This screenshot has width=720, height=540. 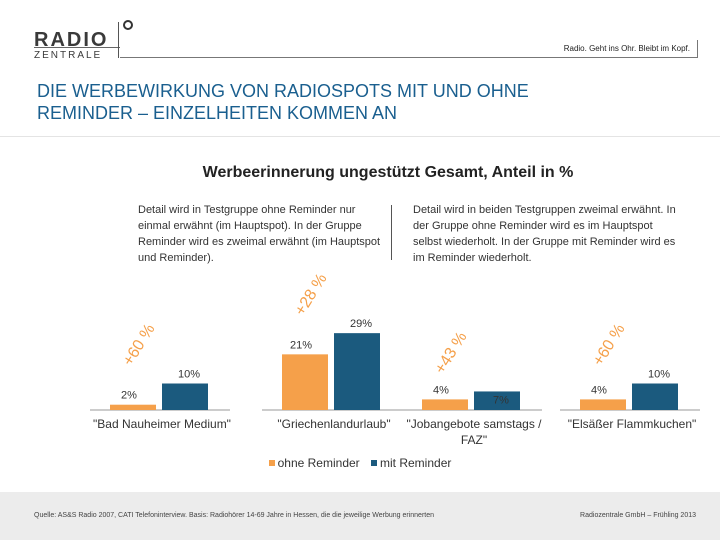 I want to click on header-rule-tick, so click(x=697, y=49).